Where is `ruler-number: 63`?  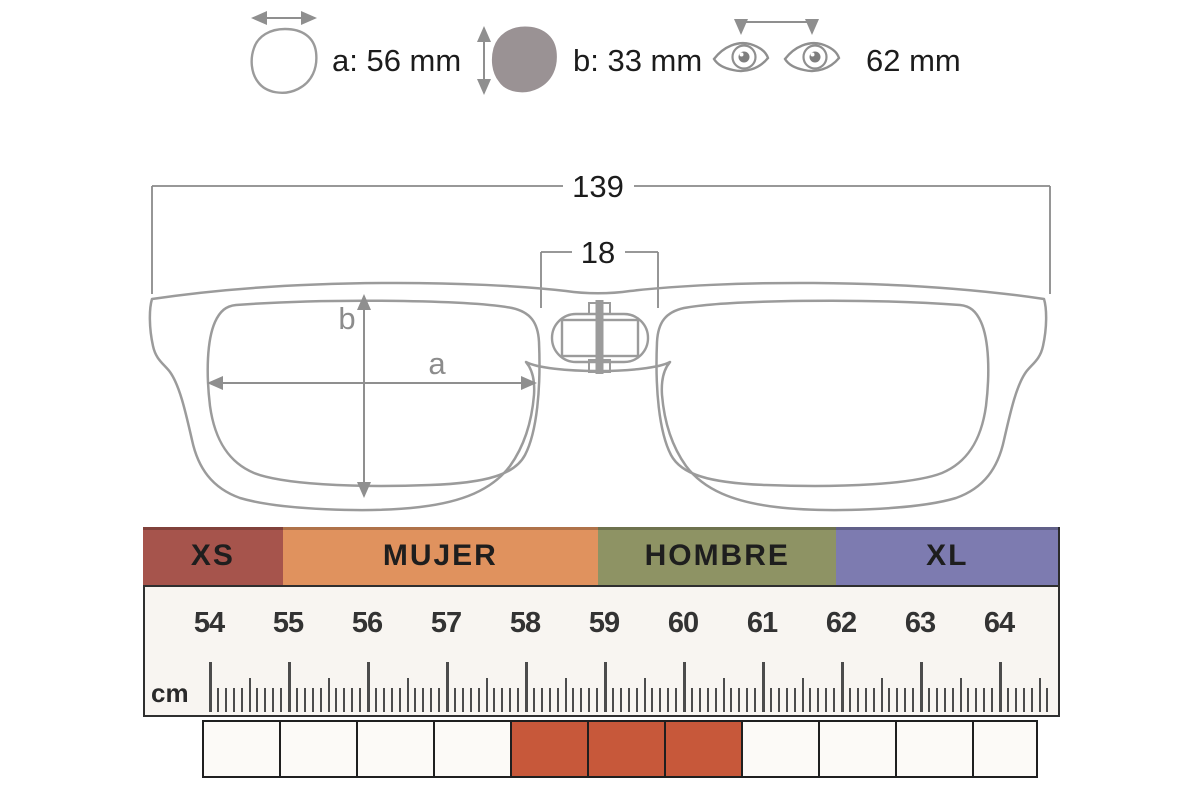
ruler-number: 63 is located at coordinates (920, 623).